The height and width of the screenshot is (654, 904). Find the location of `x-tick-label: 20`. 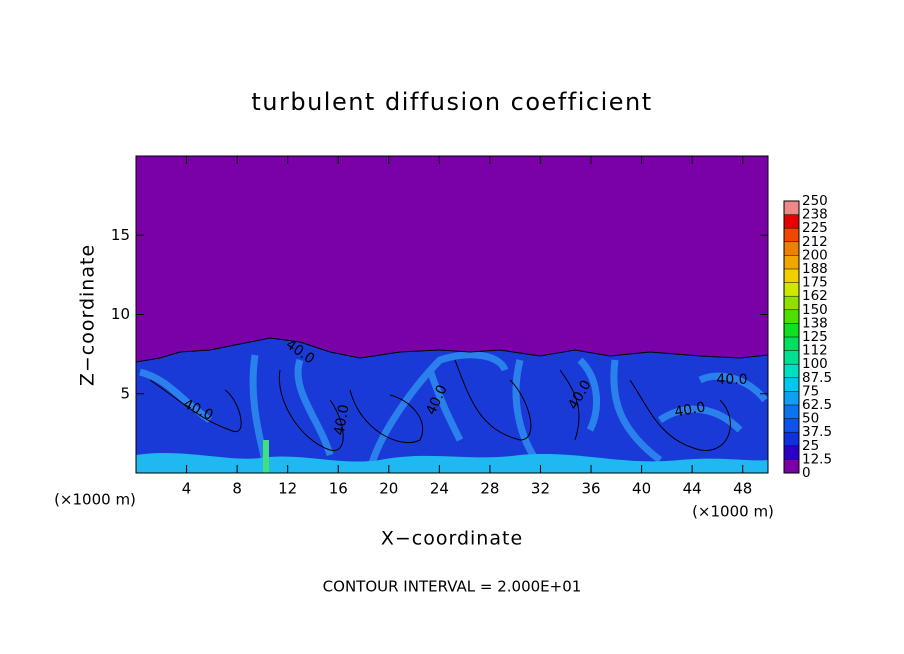

x-tick-label: 20 is located at coordinates (388, 489).